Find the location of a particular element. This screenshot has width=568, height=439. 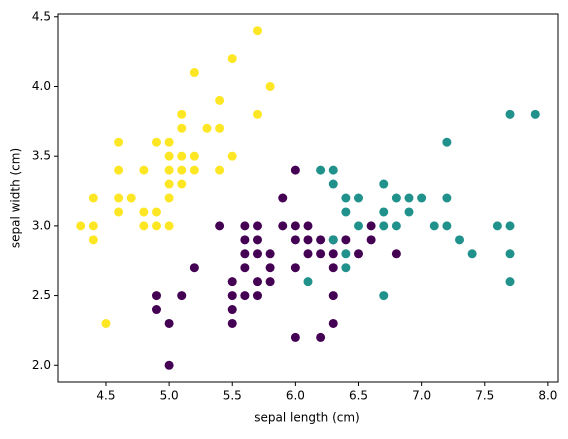

y-tick-label: 3.5 is located at coordinates (41, 156).